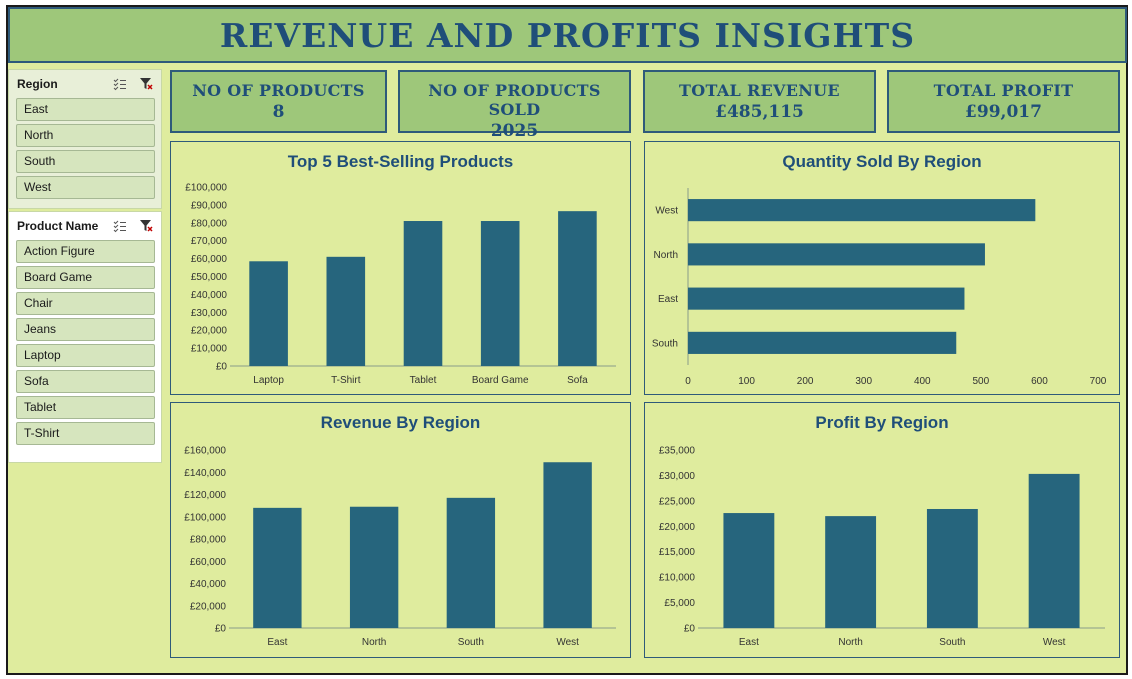 This screenshot has height=679, width=1132. What do you see at coordinates (85, 433) in the screenshot?
I see `slicer-item-t-shirt: T-Shirt` at bounding box center [85, 433].